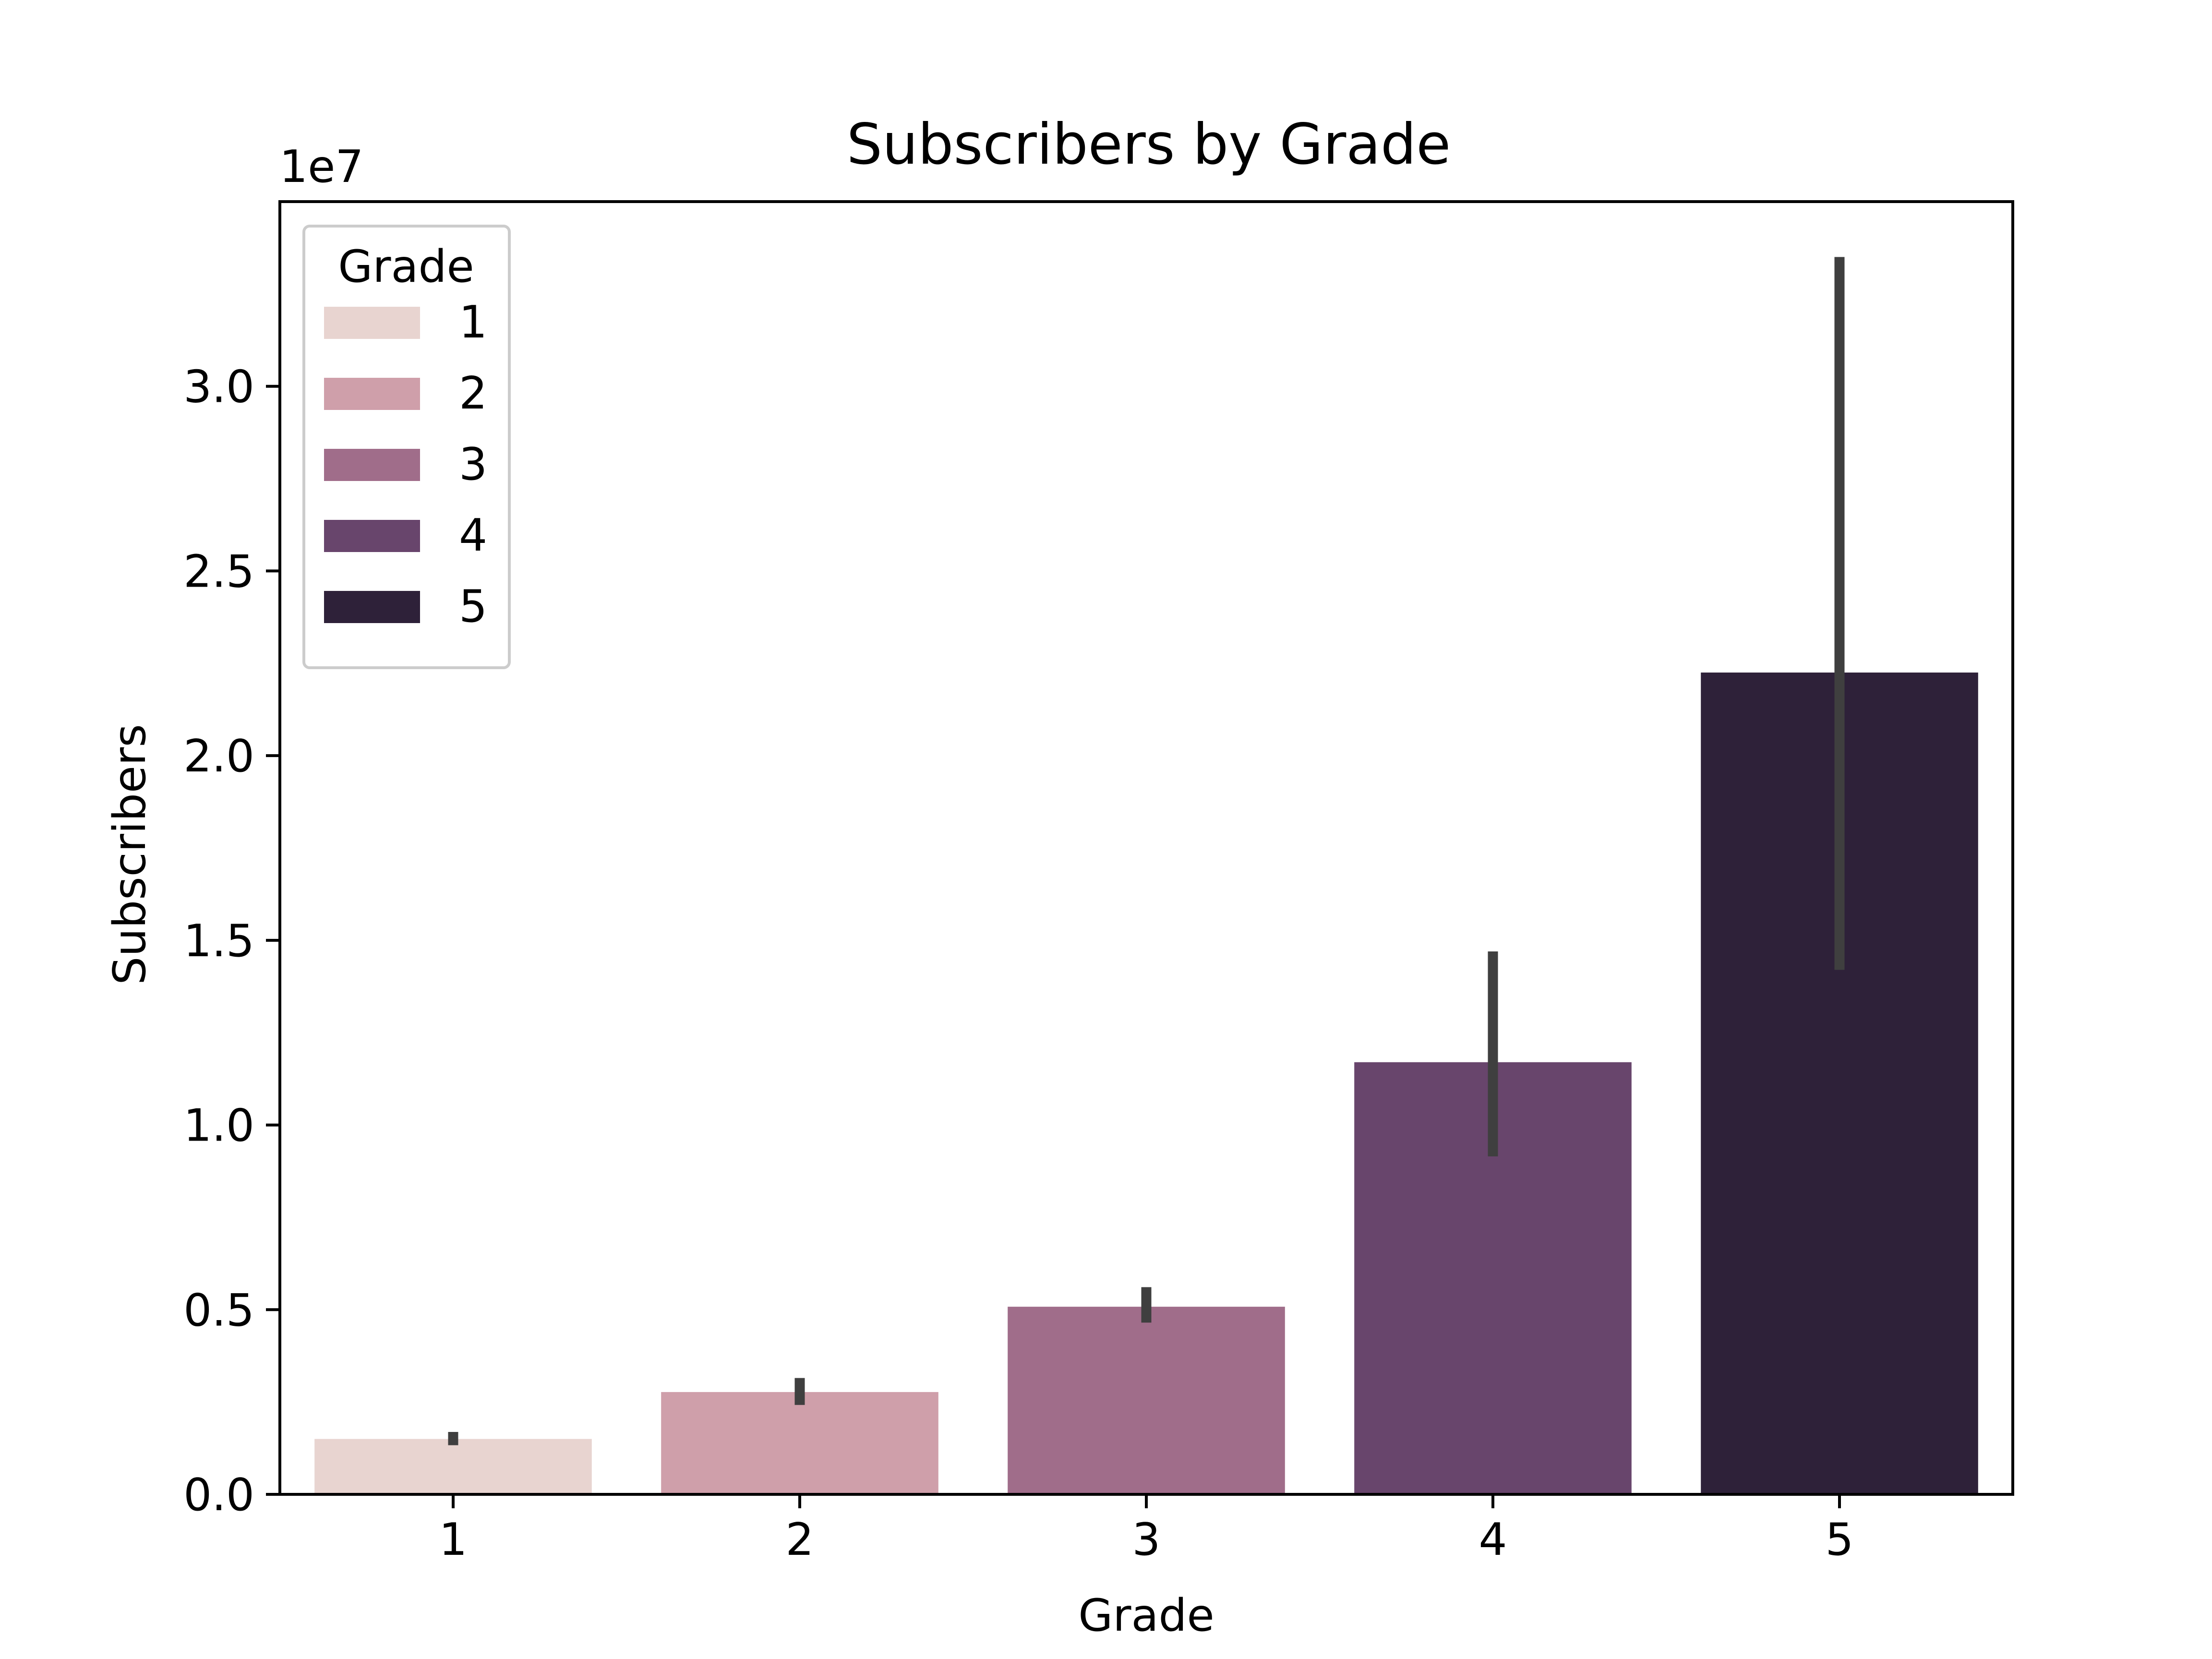  I want to click on chart-title: Subscribers by Grade, so click(1149, 144).